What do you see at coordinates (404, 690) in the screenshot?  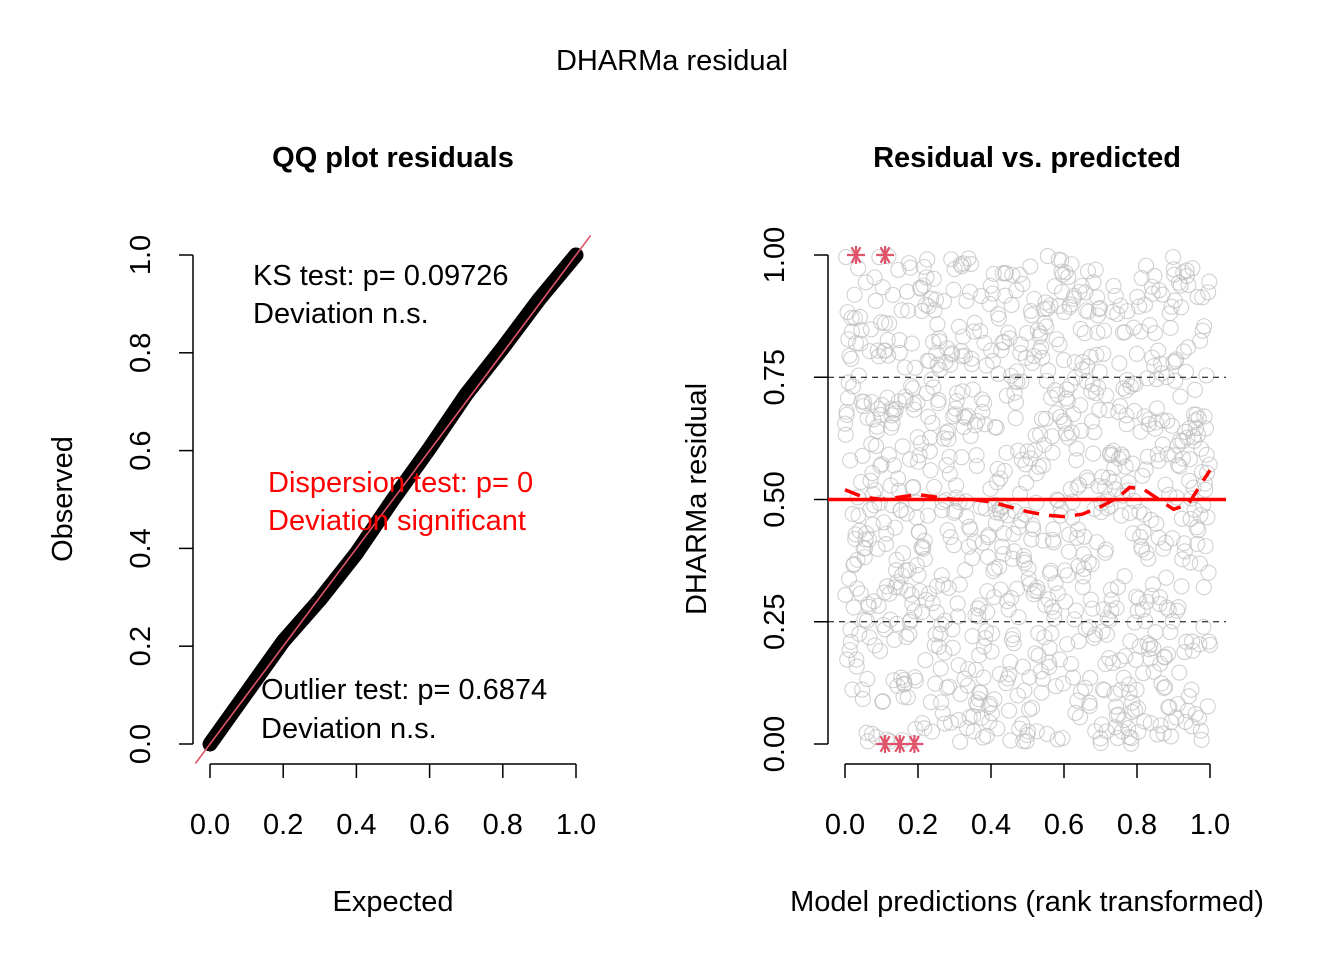 I see `outlier-test-text: Outlier test: p= 0.6874` at bounding box center [404, 690].